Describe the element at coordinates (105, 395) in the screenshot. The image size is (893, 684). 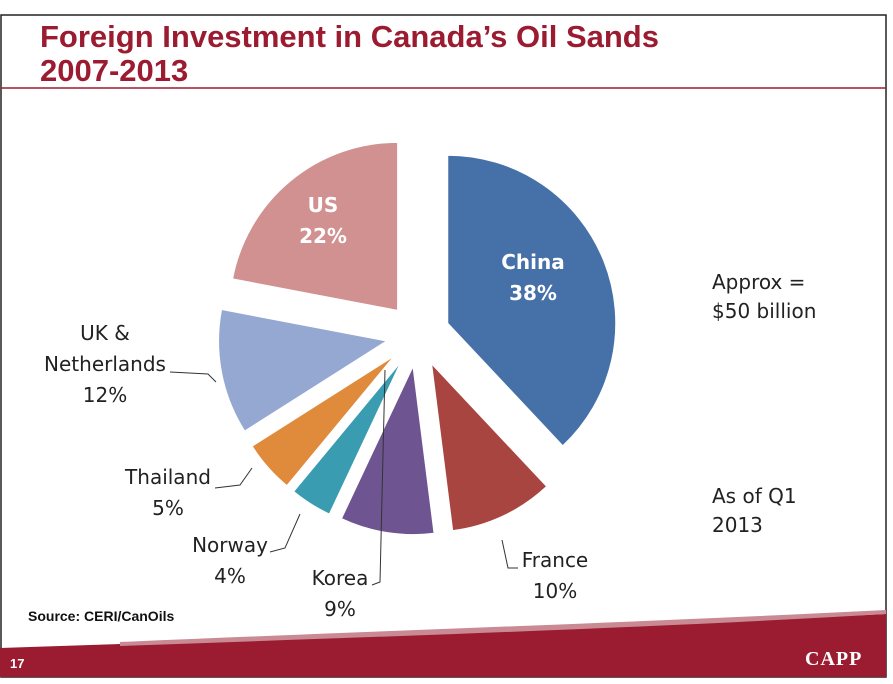
I see `value-label: 12%` at that location.